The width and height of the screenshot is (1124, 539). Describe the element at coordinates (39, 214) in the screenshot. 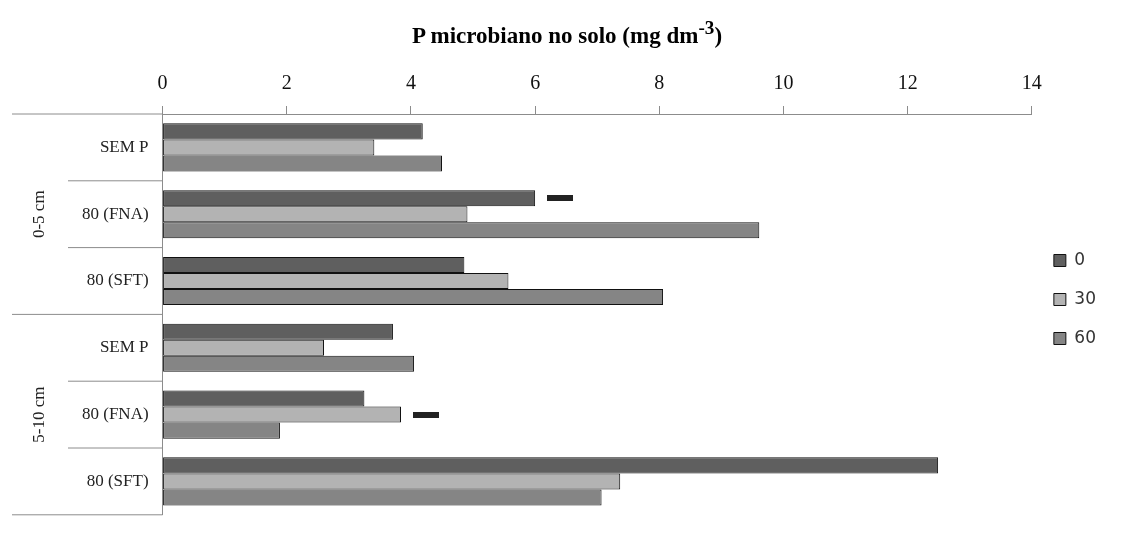

I see `text: 0-5 cm` at that location.